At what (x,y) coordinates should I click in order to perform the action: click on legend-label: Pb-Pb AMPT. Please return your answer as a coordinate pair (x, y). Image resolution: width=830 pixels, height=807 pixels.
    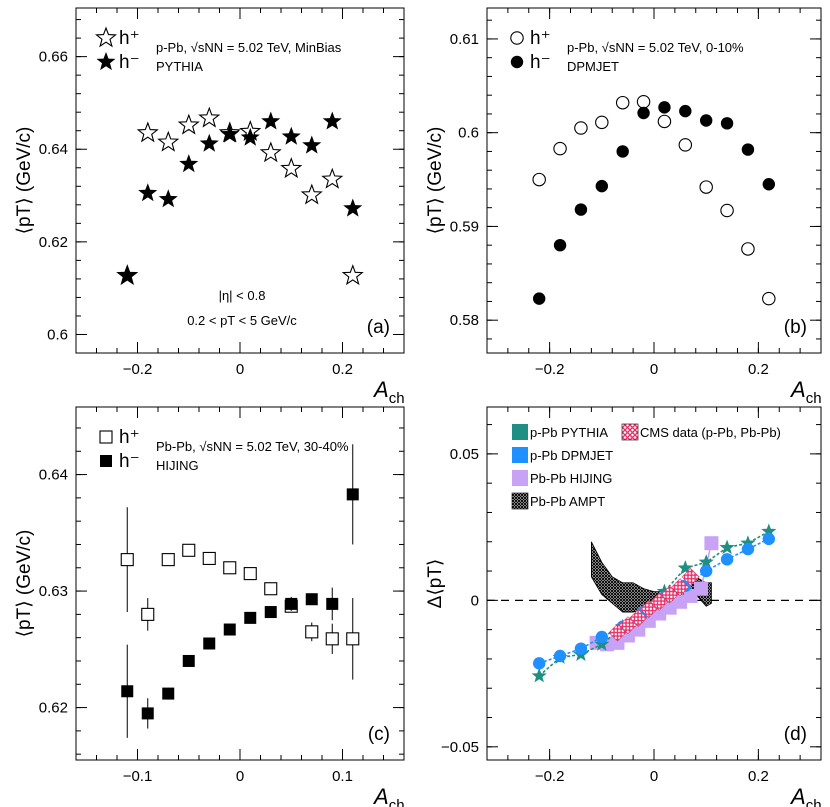
    Looking at the image, I should click on (567, 501).